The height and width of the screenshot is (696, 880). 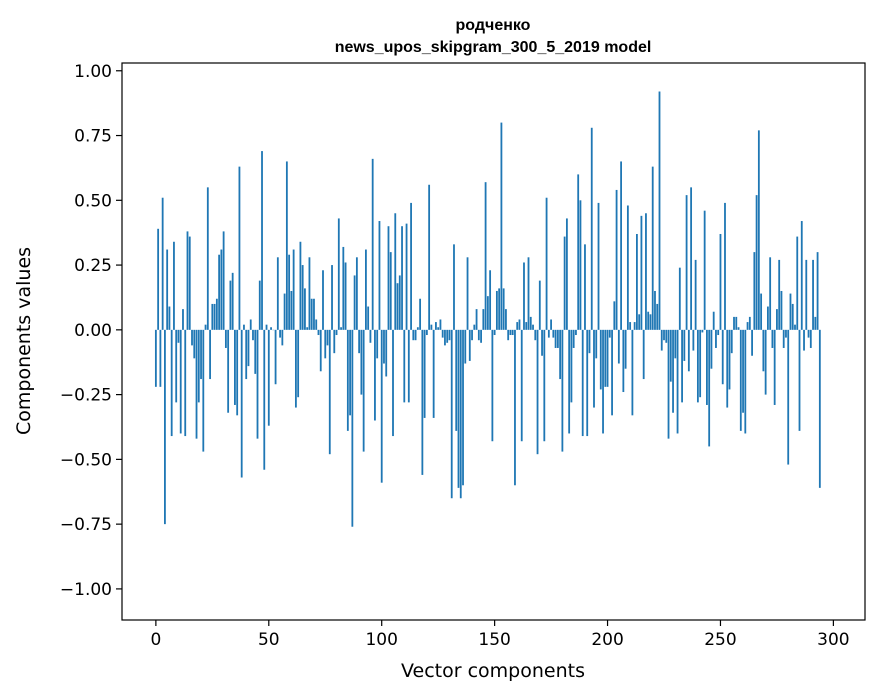 What do you see at coordinates (493, 47) in the screenshot?
I see `chart-subtitle: news_upos_skipgram_300_5_2019 model` at bounding box center [493, 47].